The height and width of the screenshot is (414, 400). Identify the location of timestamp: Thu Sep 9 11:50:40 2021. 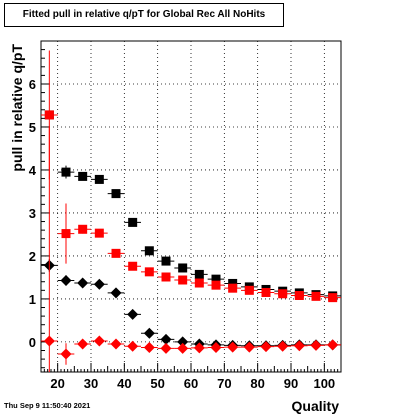
(47, 405).